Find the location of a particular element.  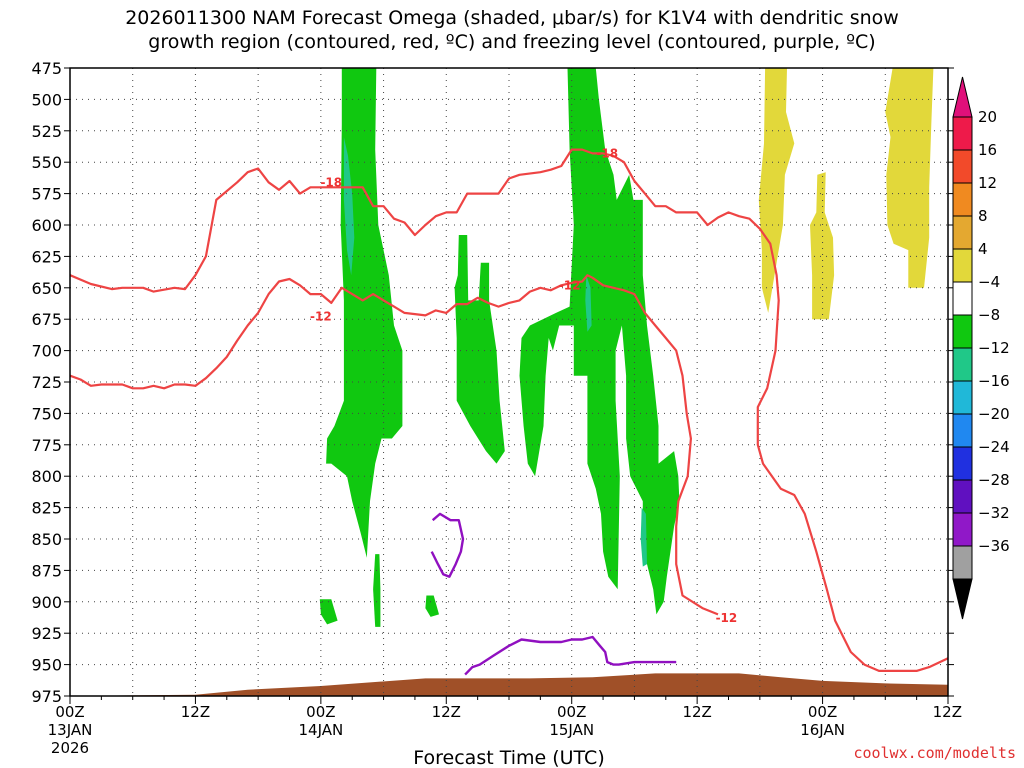

contour-label-2: -12 is located at coordinates (321, 317).